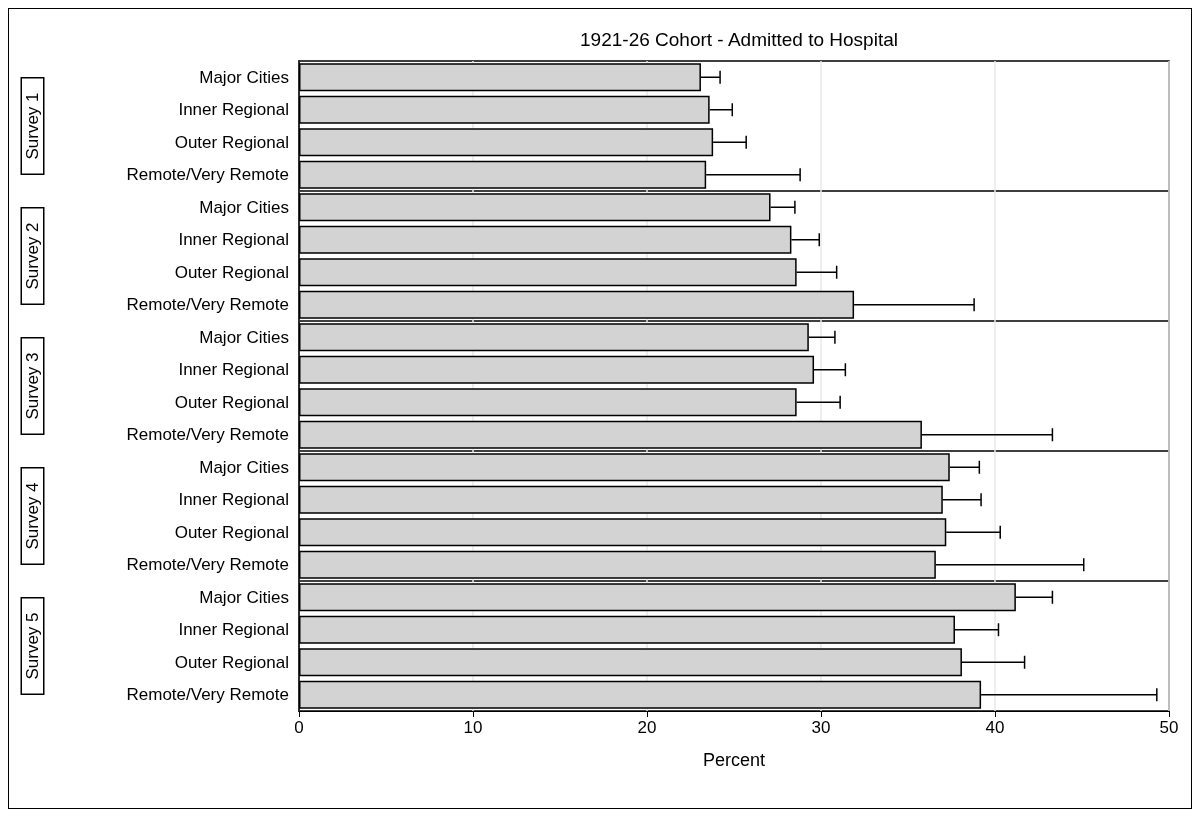 The image size is (1200, 817). Describe the element at coordinates (739, 39) in the screenshot. I see `chart-title: 1921-26 Cohort - Admitted to Hospital` at that location.